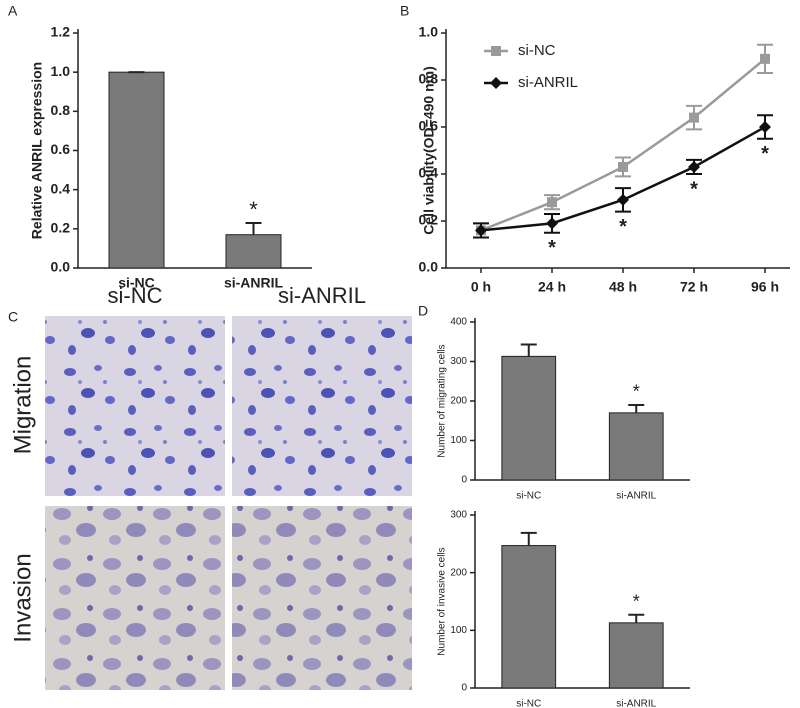 Image resolution: width=800 pixels, height=708 pixels. Describe the element at coordinates (13, 11) in the screenshot. I see `panel-label: A` at that location.